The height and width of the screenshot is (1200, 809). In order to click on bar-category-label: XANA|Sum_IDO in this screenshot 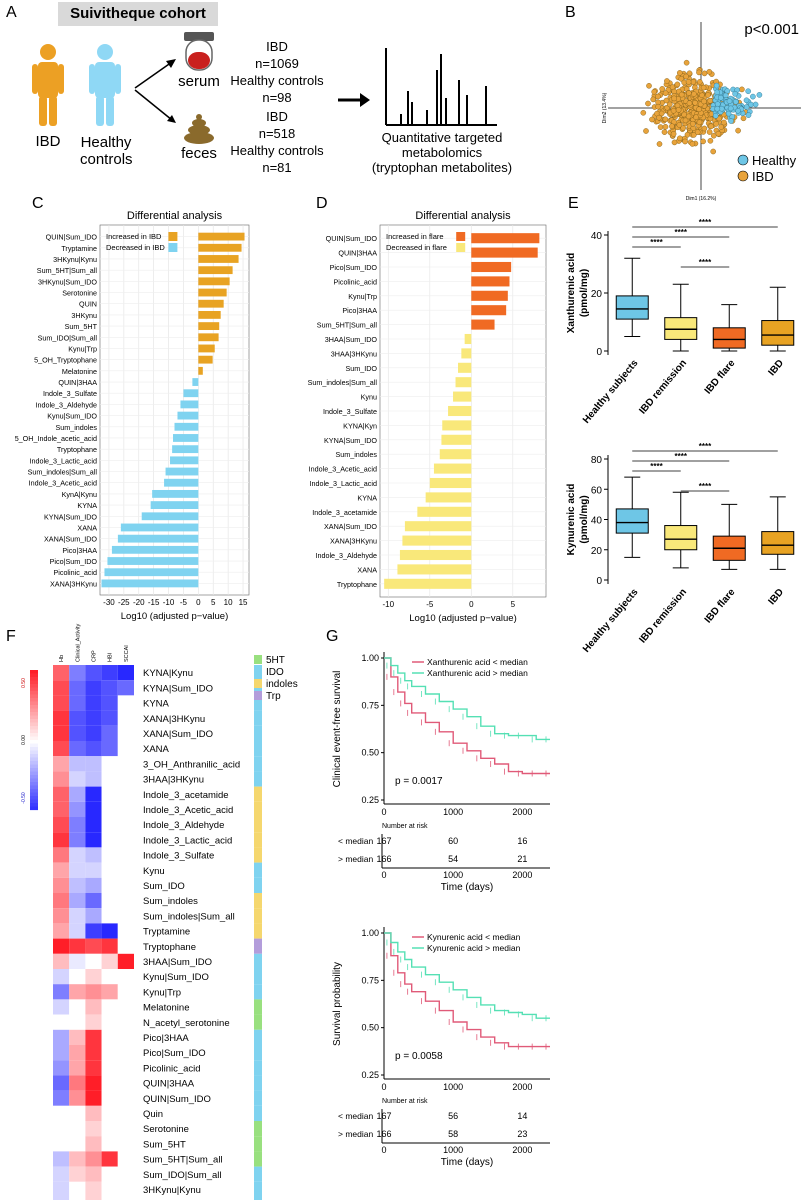, I will do `click(350, 526)`.